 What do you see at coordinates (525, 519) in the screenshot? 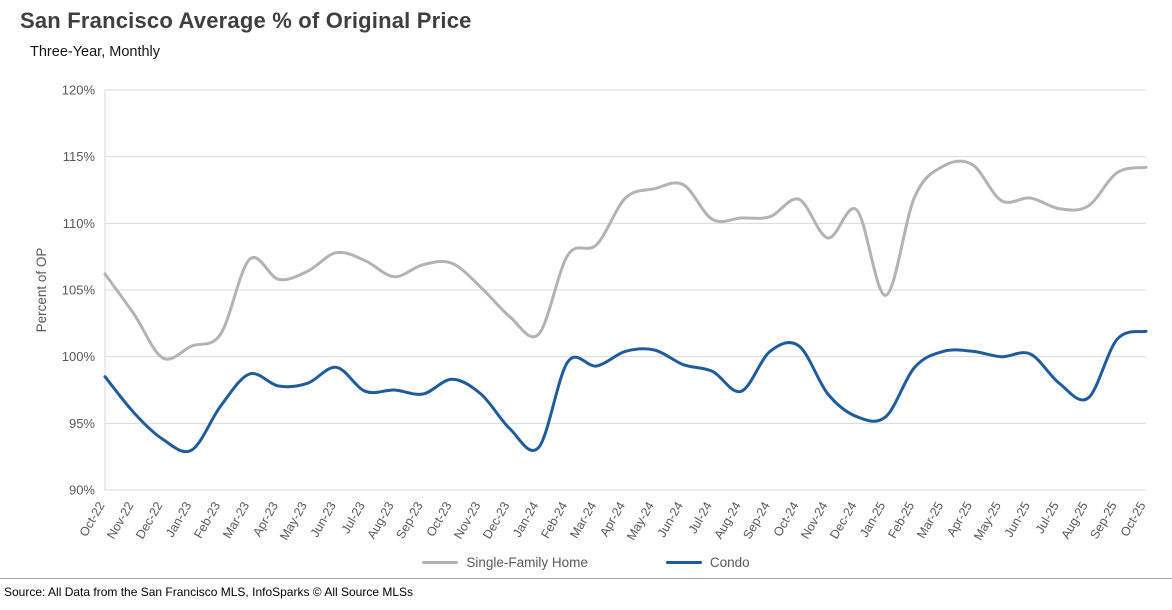
I see `x-tick-label: Jan-24` at bounding box center [525, 519].